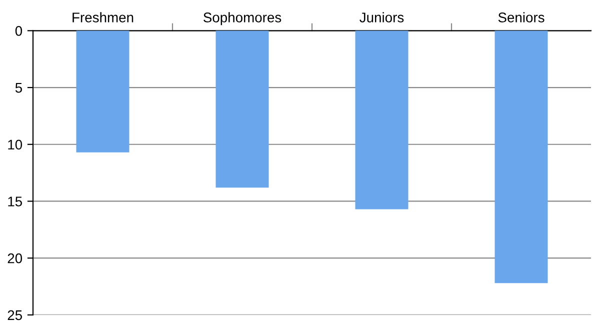 The image size is (600, 323). Describe the element at coordinates (15, 201) in the screenshot. I see `y-tick-label: 15` at that location.